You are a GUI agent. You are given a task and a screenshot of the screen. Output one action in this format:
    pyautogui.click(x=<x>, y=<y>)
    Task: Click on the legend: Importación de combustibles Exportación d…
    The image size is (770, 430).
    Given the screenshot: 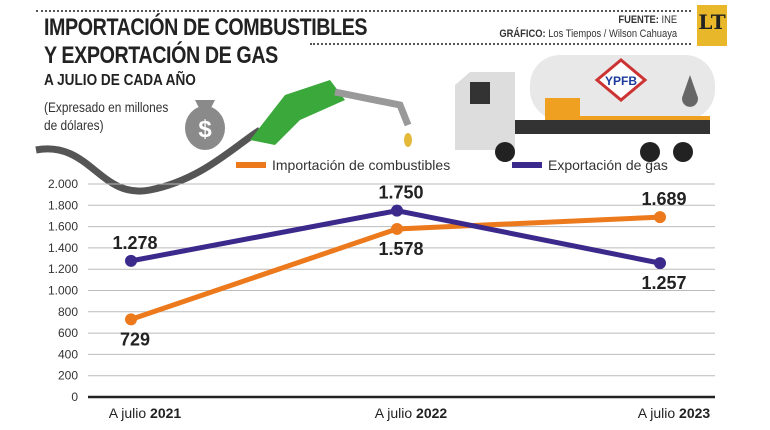 What is the action you would take?
    pyautogui.click(x=452, y=165)
    